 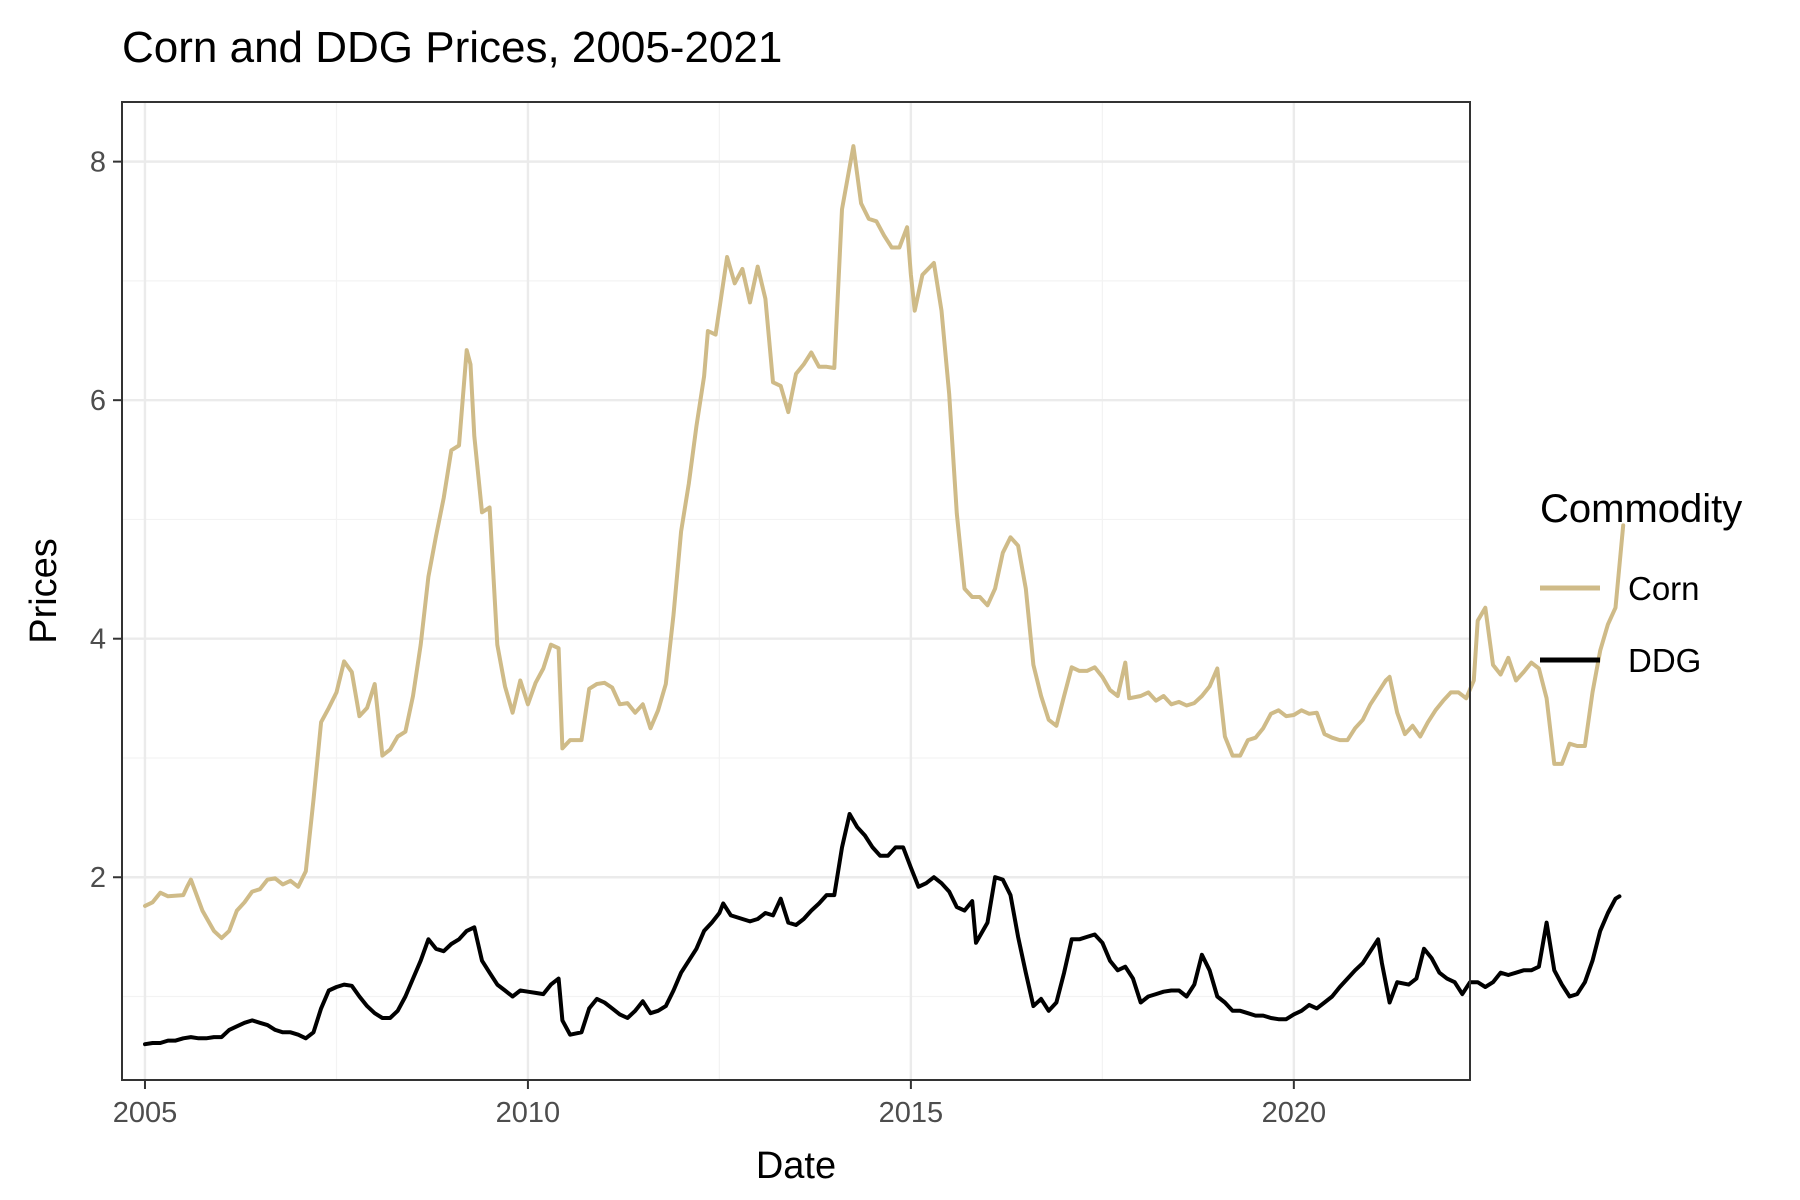 I want to click on chart-title: Corn and DDG Prices, 2005-2021, so click(x=452, y=47).